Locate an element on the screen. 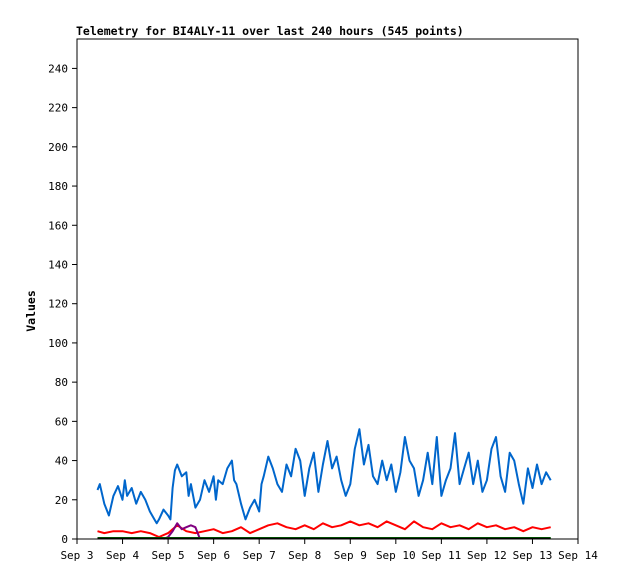 The image size is (618, 579). x-tick-label: Sep 3 is located at coordinates (76, 555).